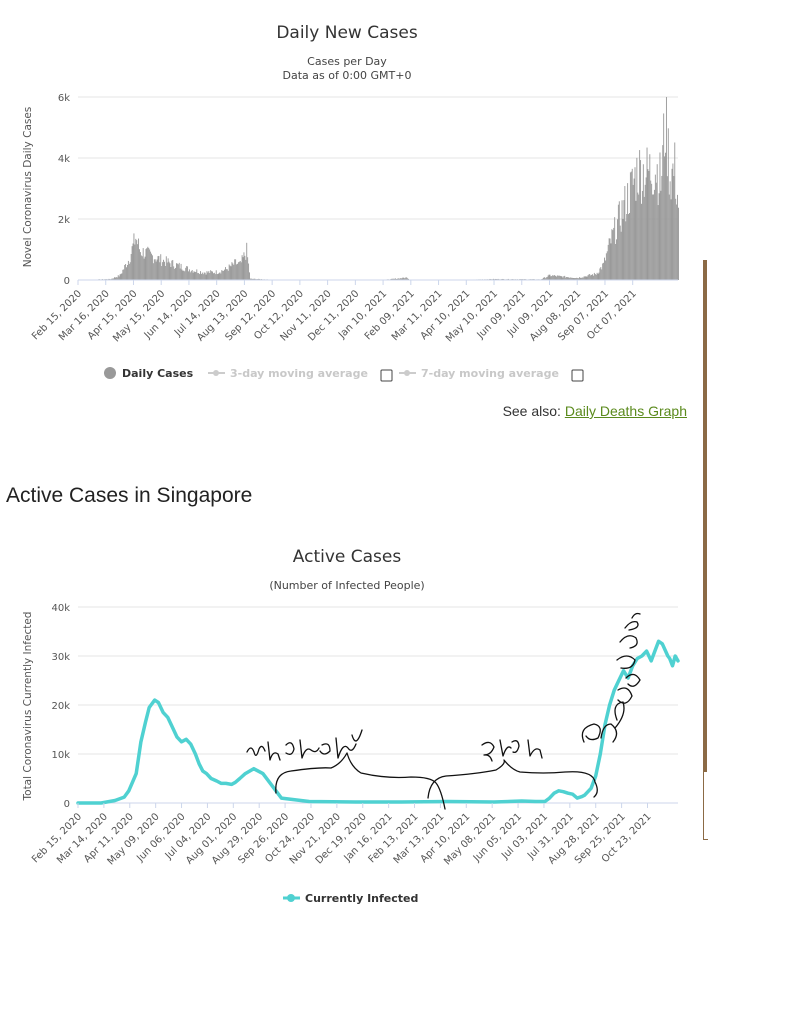  I want to click on legend-currently-infected: Currently Infected, so click(350, 898).